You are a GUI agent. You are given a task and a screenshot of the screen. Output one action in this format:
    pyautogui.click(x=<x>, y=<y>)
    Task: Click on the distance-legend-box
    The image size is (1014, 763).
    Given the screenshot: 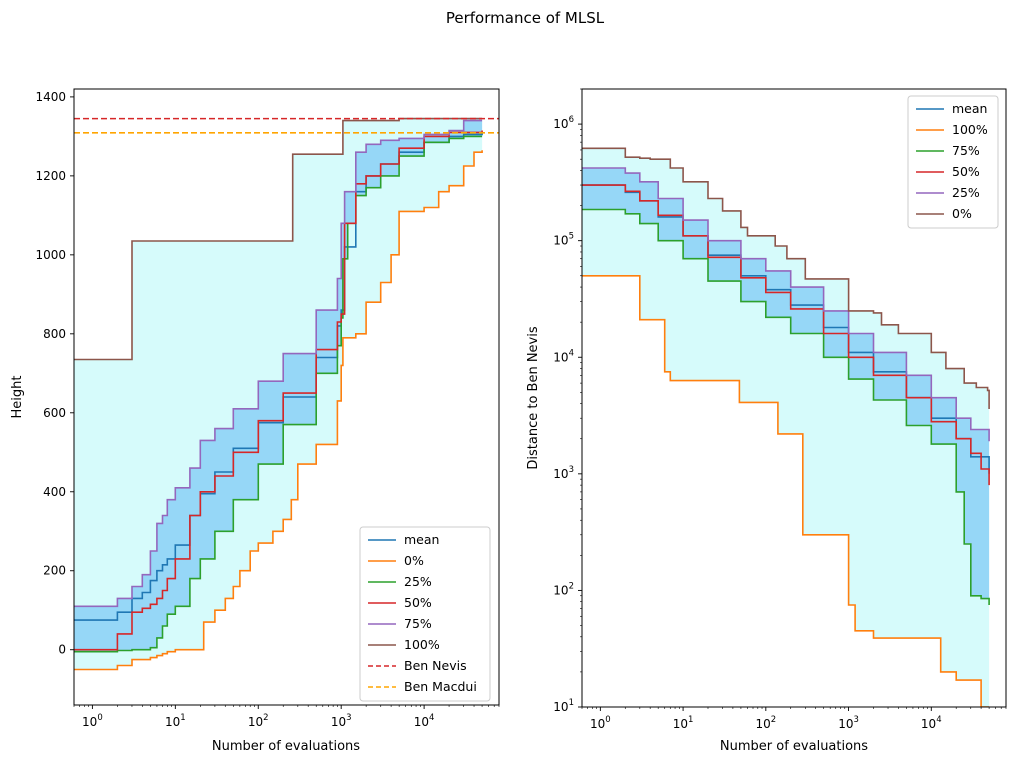 What is the action you would take?
    pyautogui.click(x=953, y=162)
    